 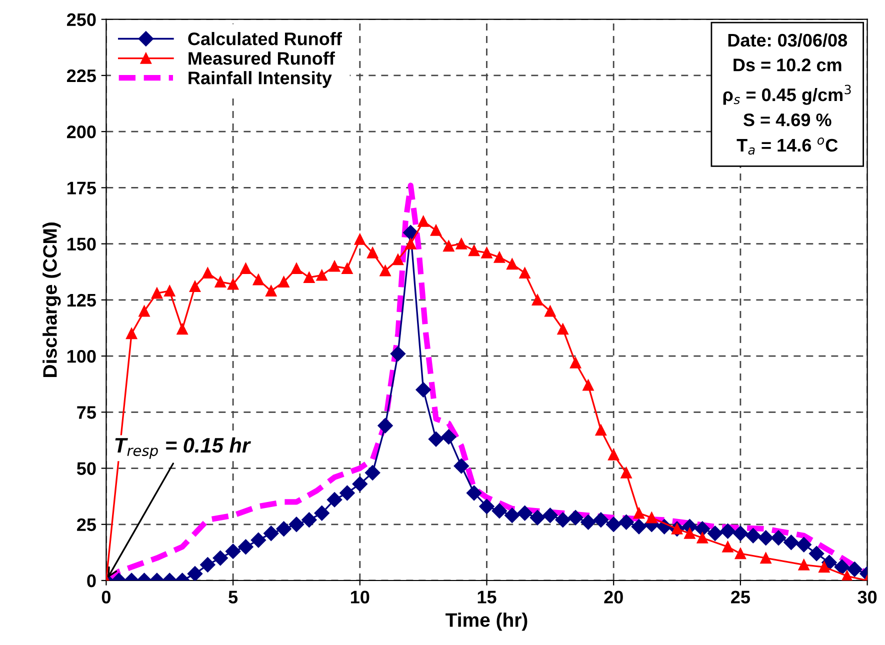 I want to click on x-tick-label: 10, so click(x=360, y=597).